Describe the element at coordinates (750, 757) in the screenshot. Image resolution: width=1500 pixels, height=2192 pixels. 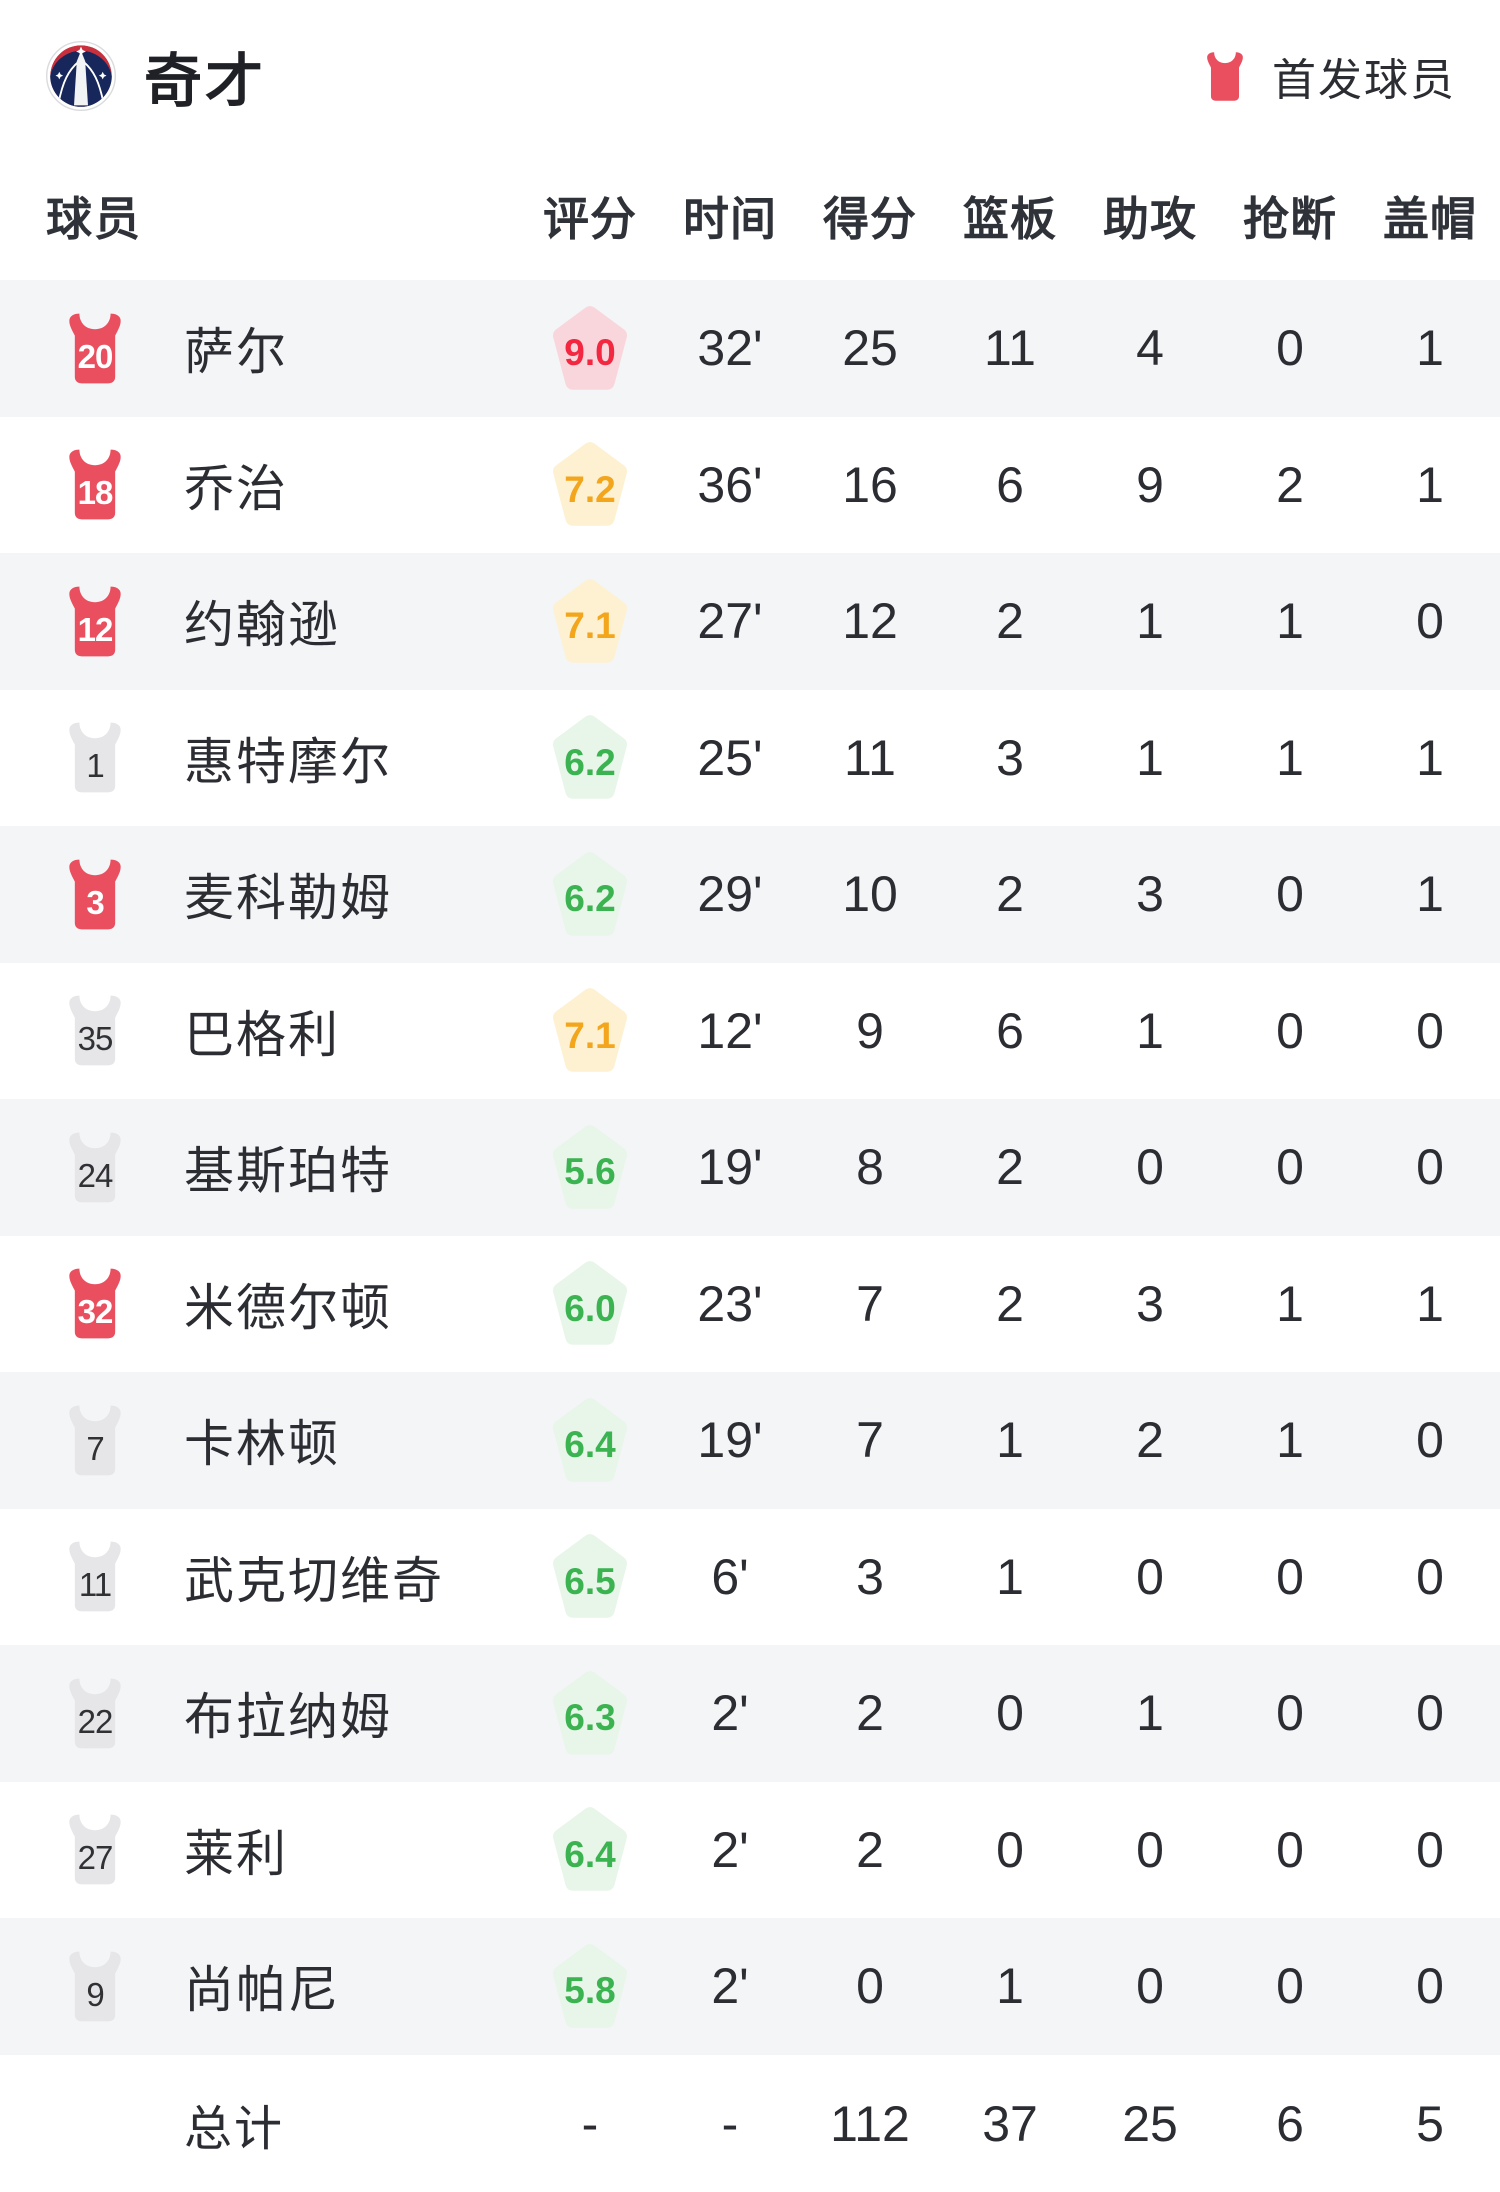
I see `player-row: 1 惠特摩尔 6.2 25' 11 3 1 1 1` at that location.